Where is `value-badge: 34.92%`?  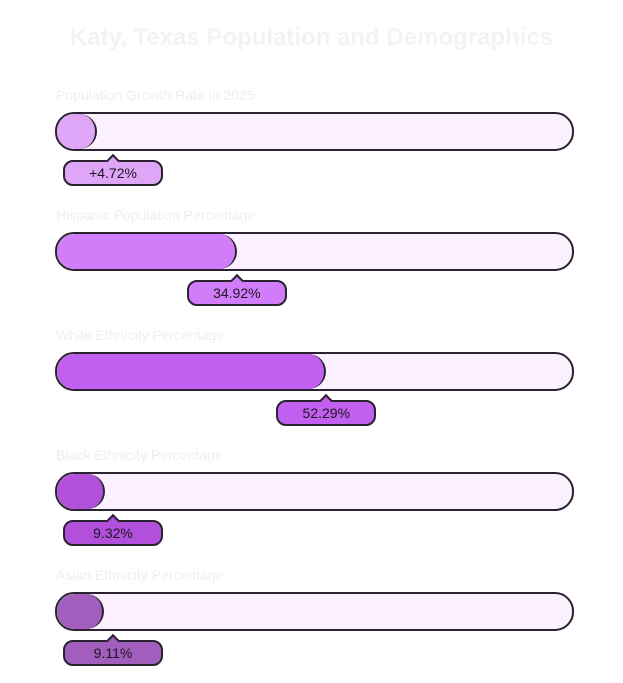
value-badge: 34.92% is located at coordinates (236, 289).